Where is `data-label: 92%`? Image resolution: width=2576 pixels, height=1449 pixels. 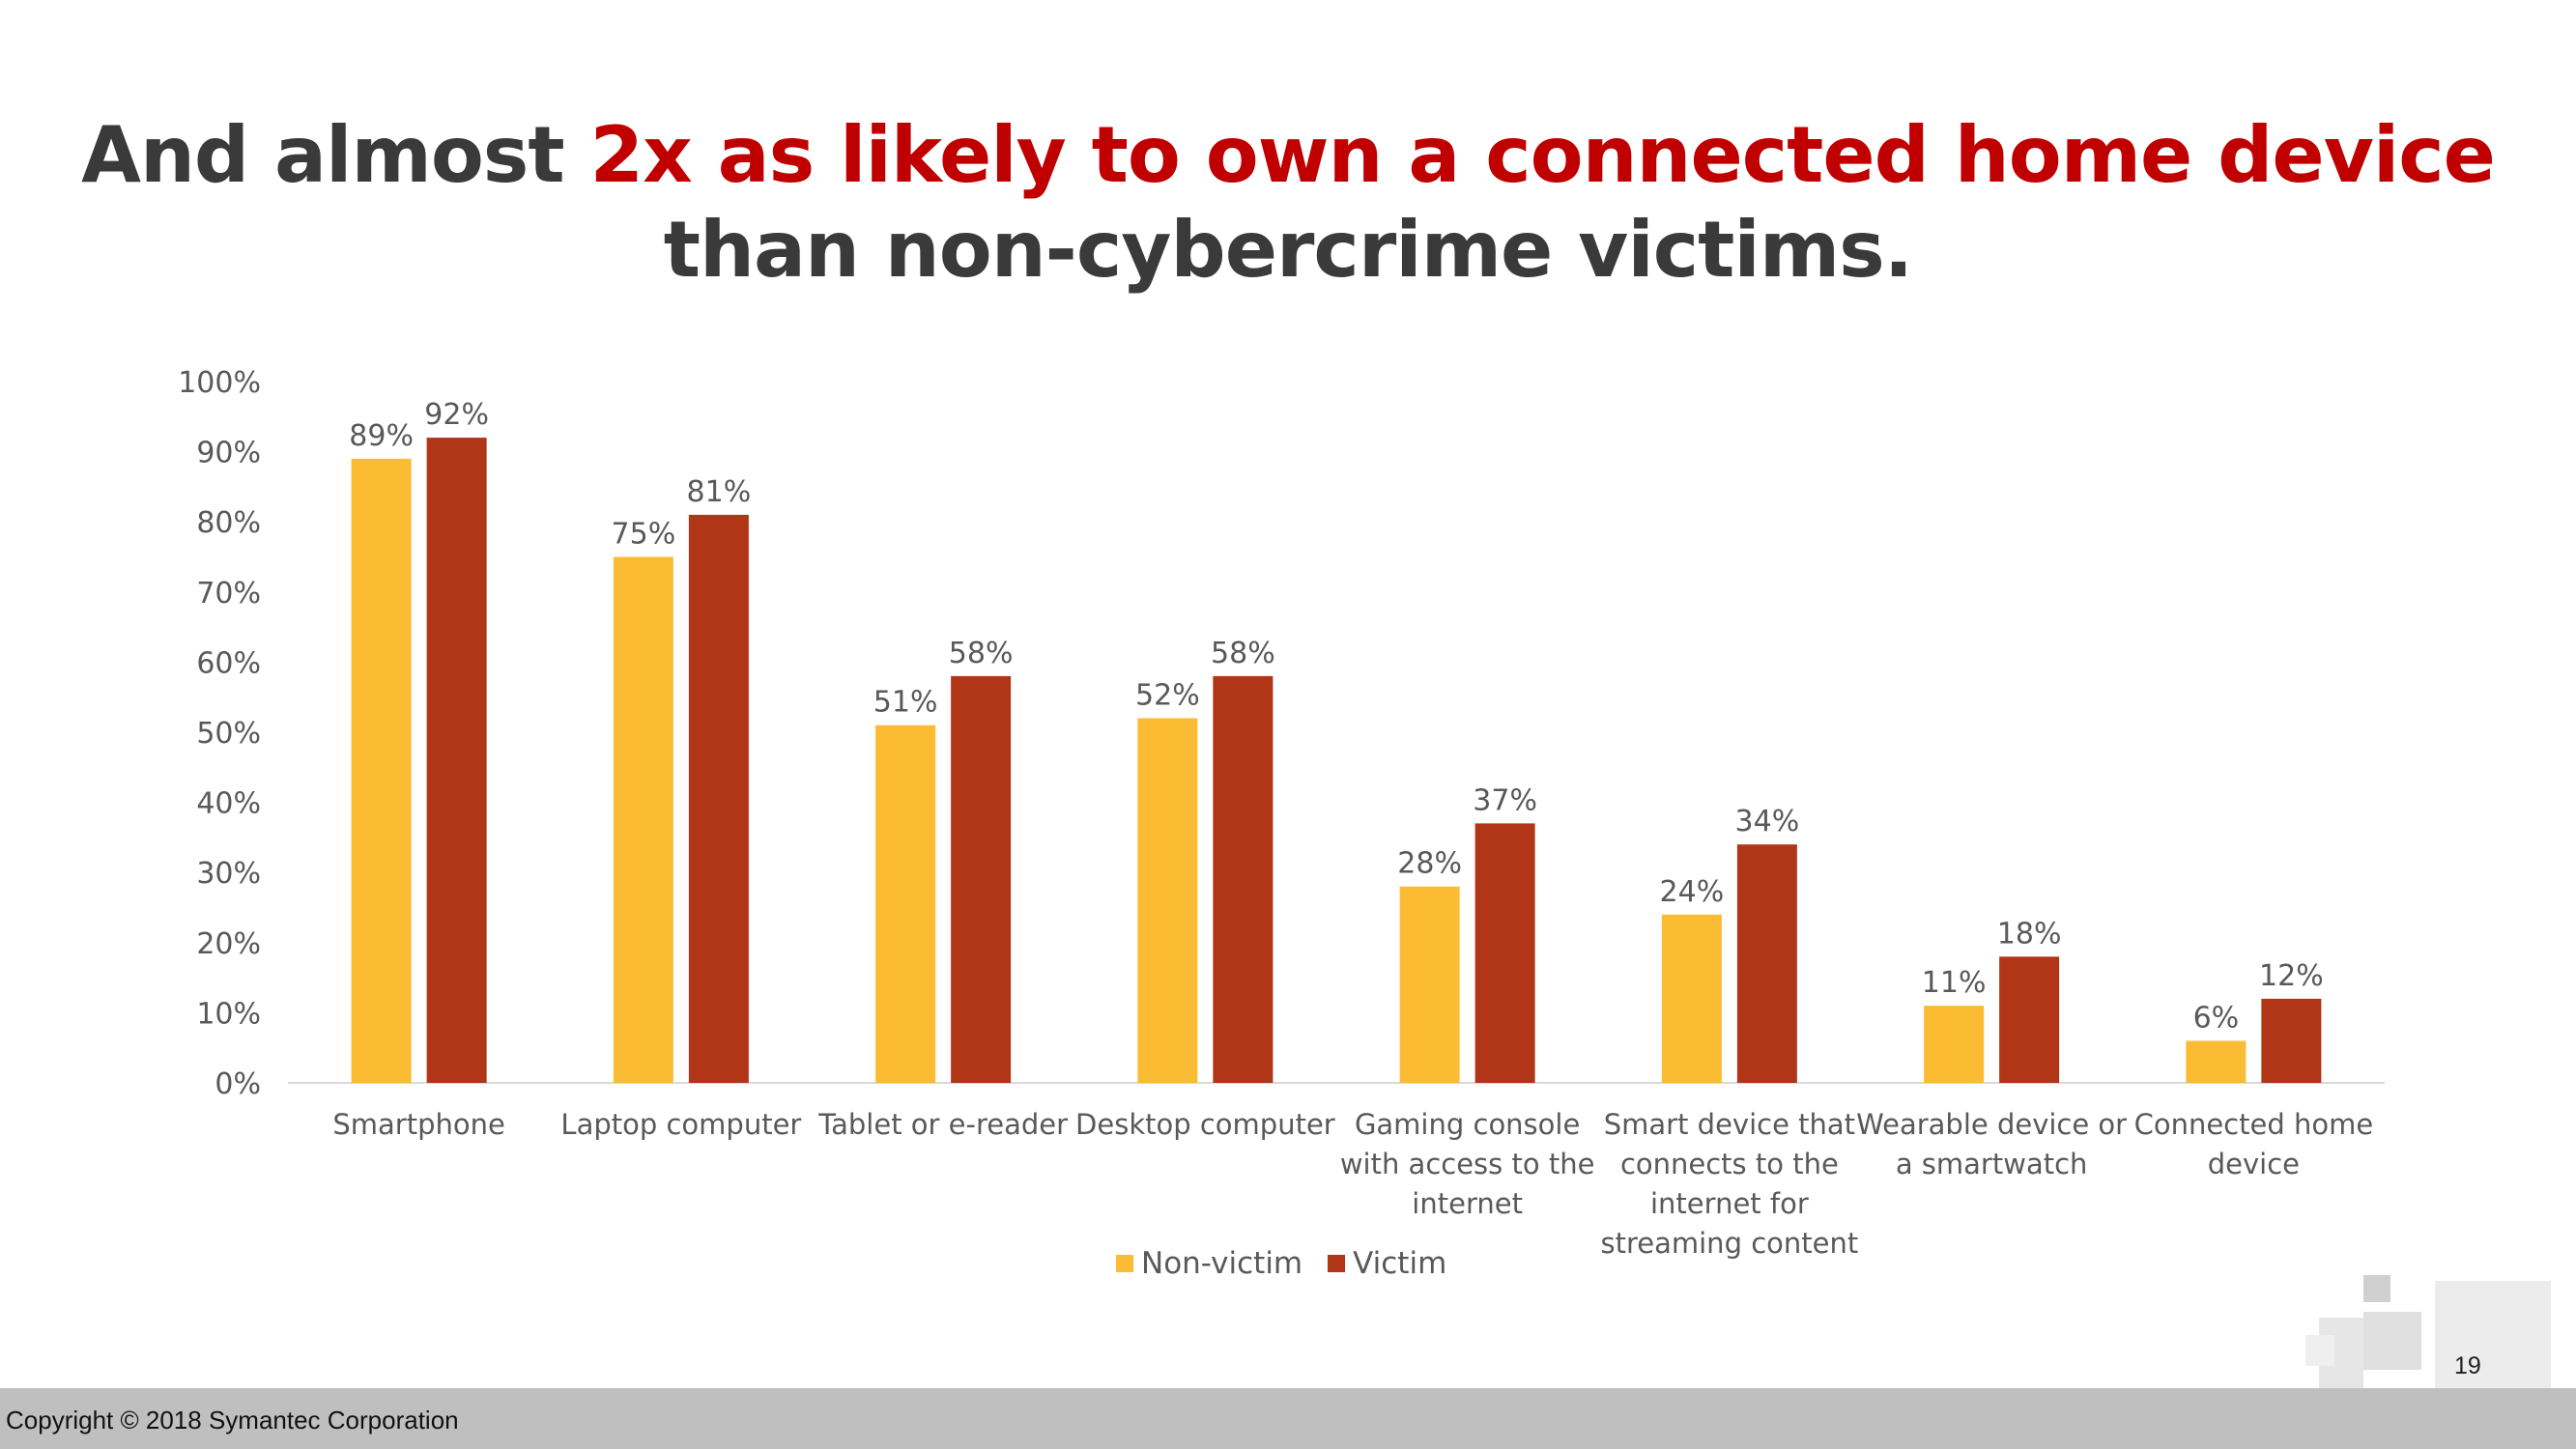
data-label: 92% is located at coordinates (457, 415).